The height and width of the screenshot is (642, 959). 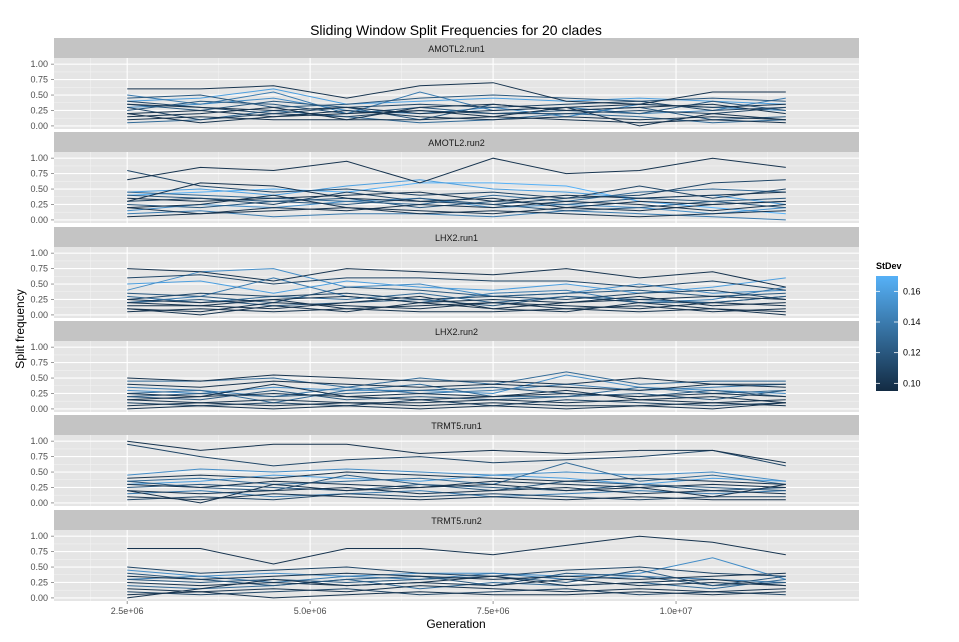 I want to click on x-axis: 2.5e+06 5.0e+06 7.5e+06 1.0e+07, so click(x=402, y=608).